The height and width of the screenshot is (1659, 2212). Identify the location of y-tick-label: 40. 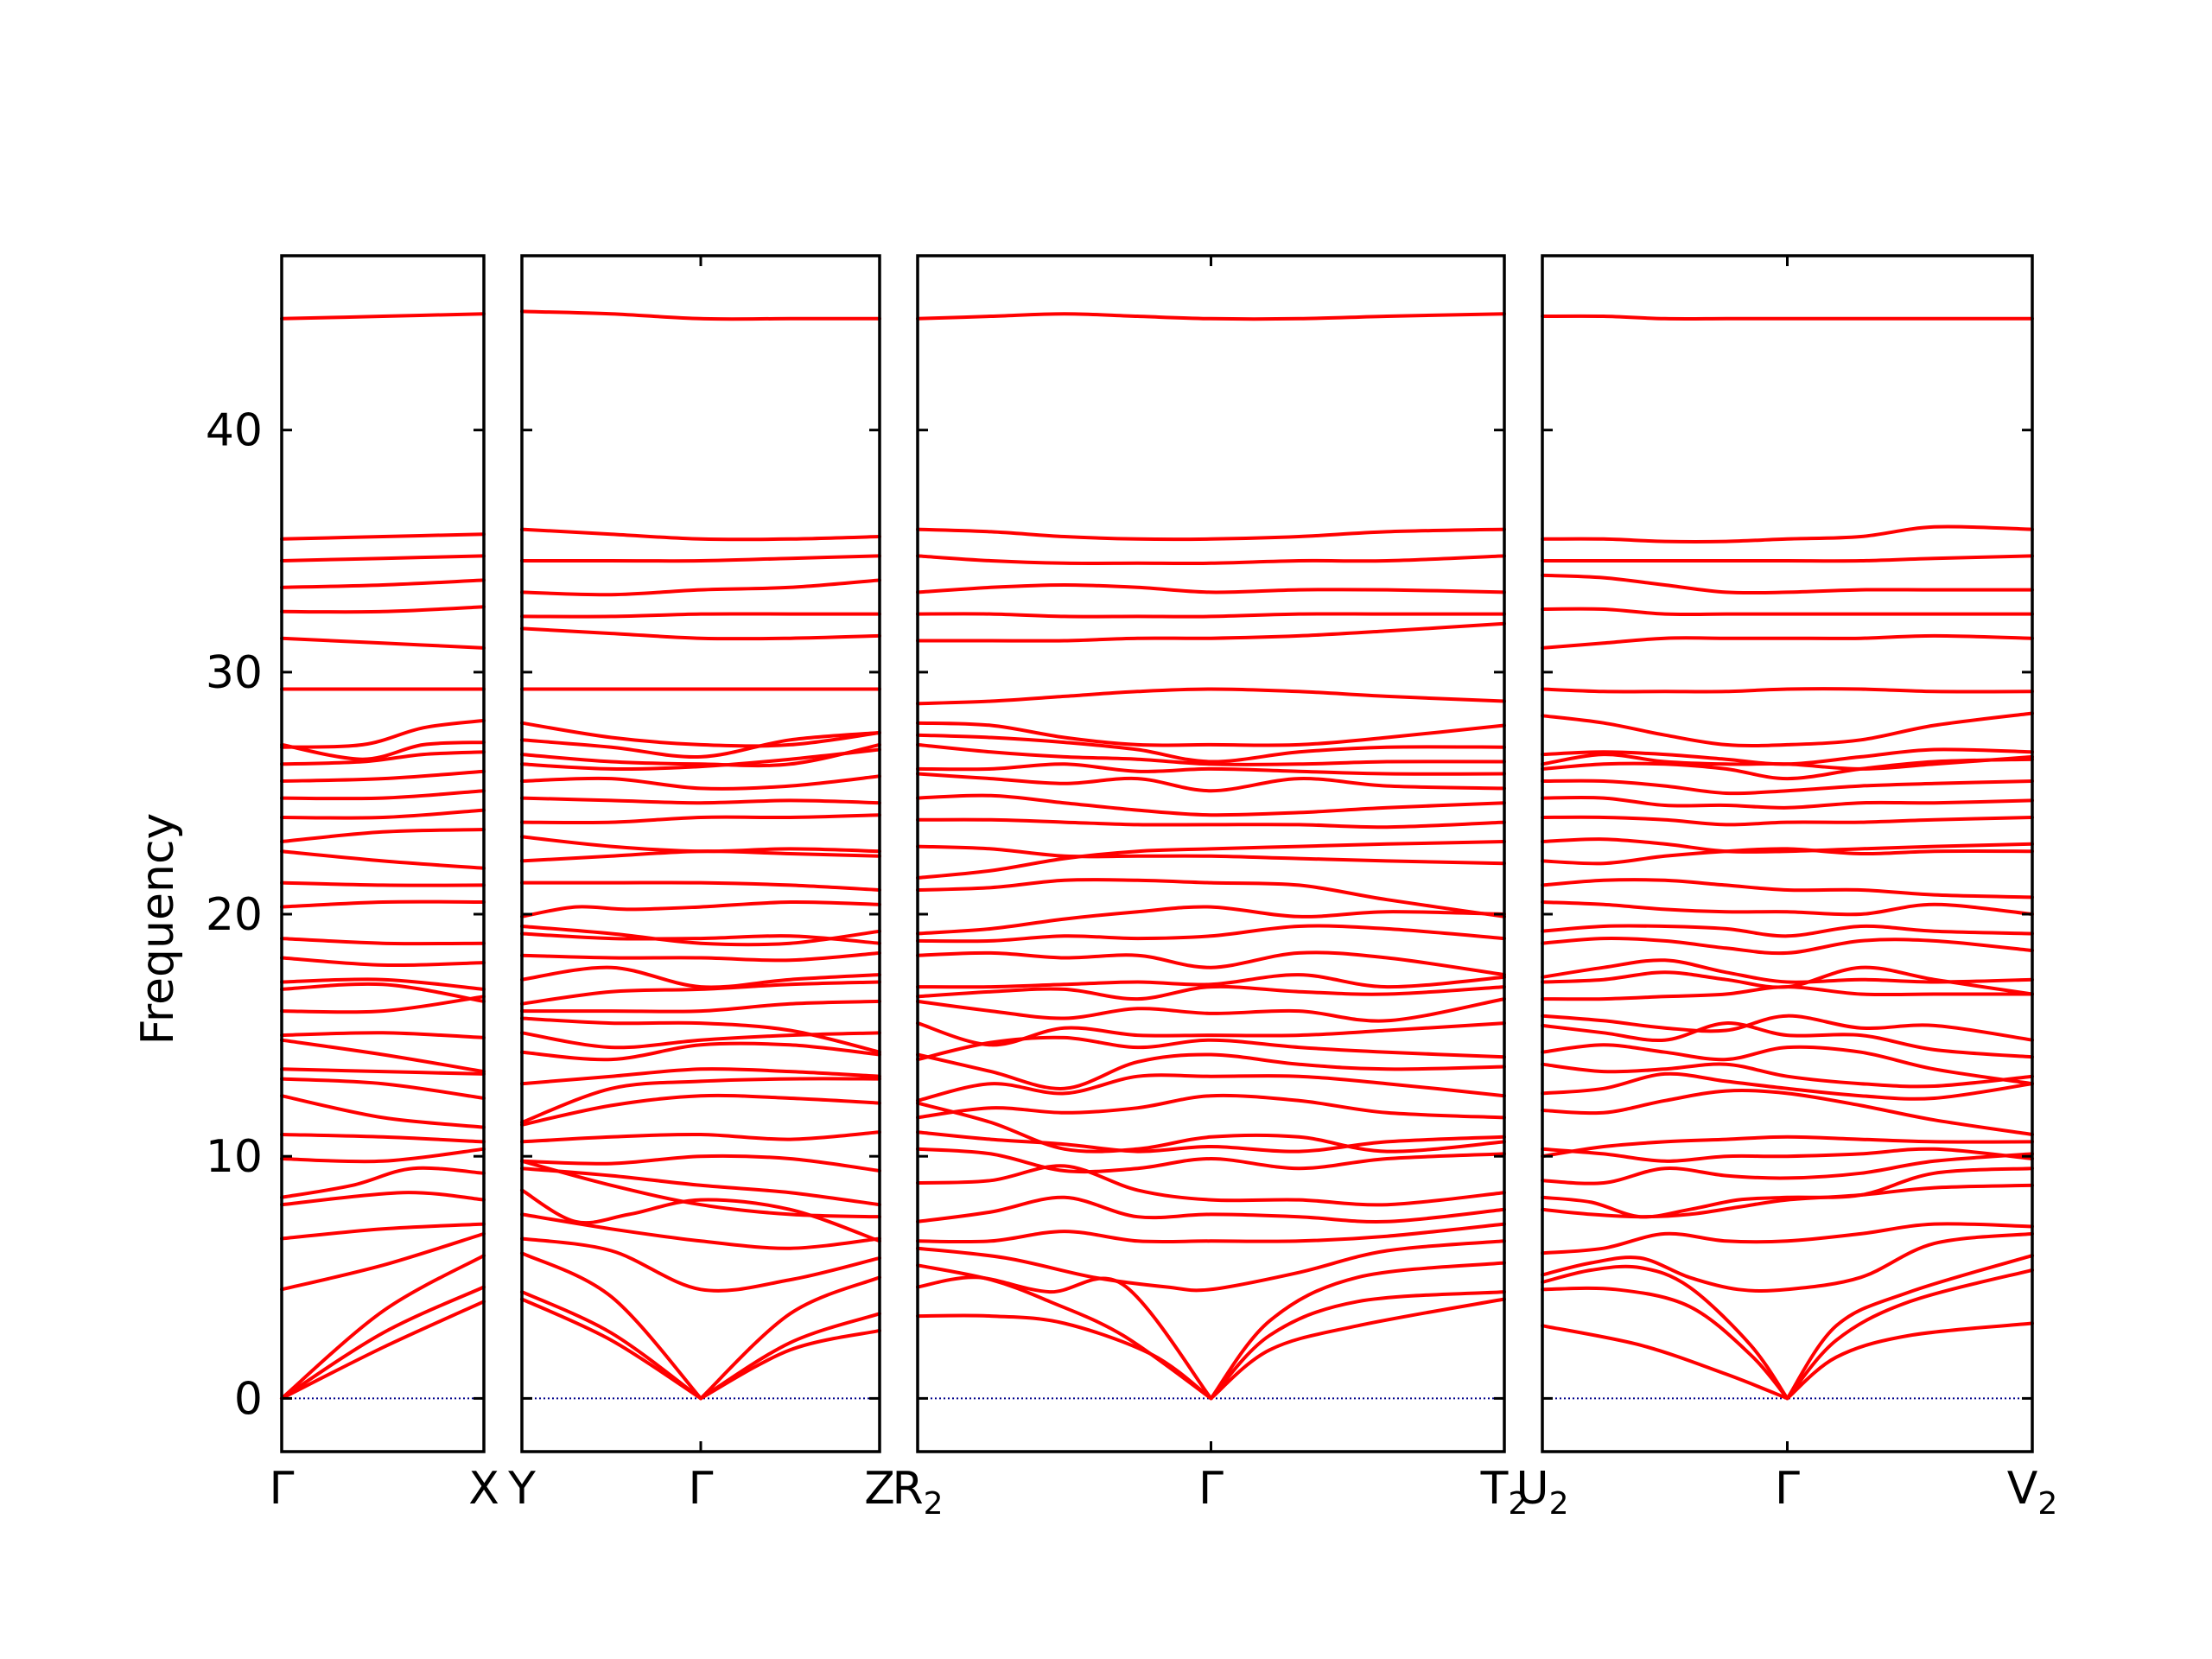
(234, 431).